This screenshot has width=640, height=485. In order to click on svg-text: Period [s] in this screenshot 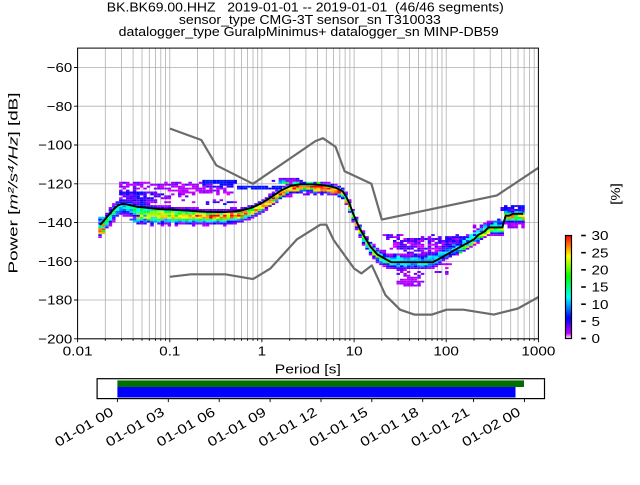, I will do `click(308, 369)`.